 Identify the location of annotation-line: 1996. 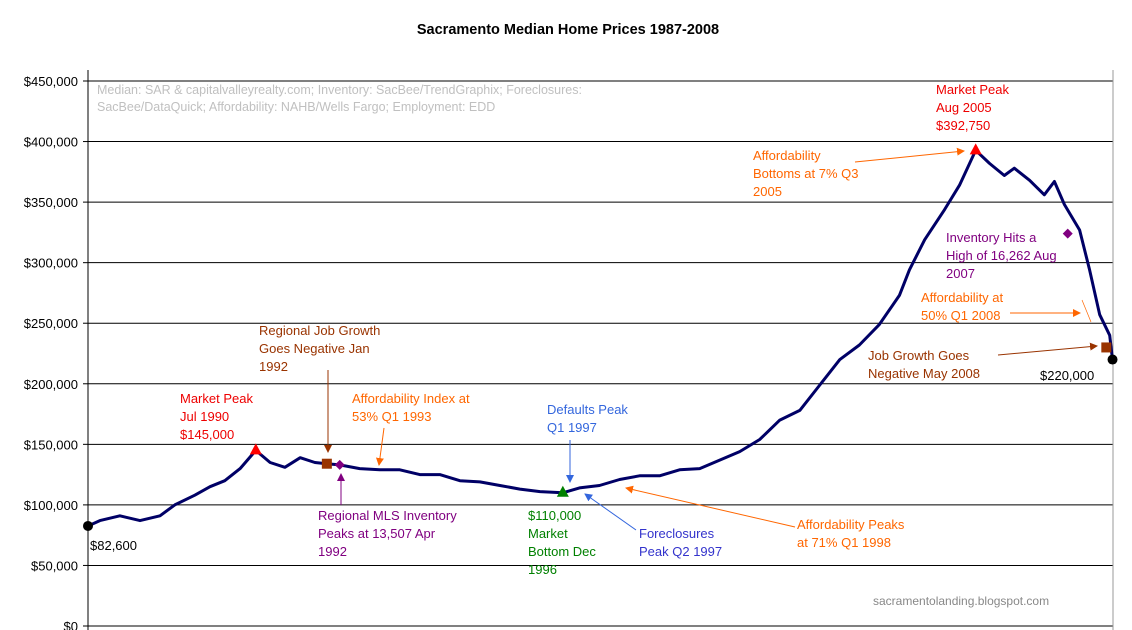
(542, 569).